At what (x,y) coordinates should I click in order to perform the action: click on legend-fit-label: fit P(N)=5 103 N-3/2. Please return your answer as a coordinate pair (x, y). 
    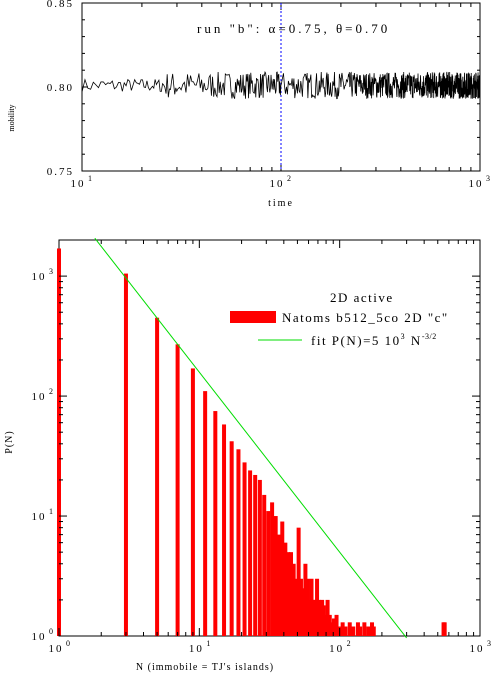
    Looking at the image, I should click on (374, 340).